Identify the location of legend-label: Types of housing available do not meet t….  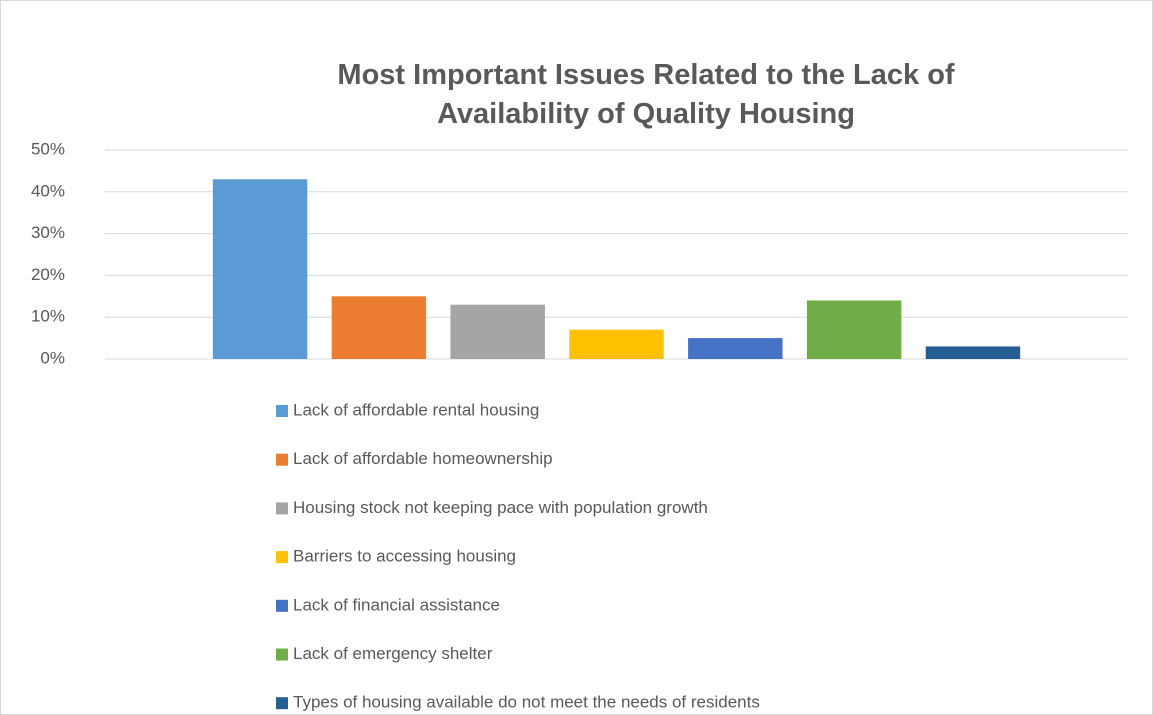
(526, 702).